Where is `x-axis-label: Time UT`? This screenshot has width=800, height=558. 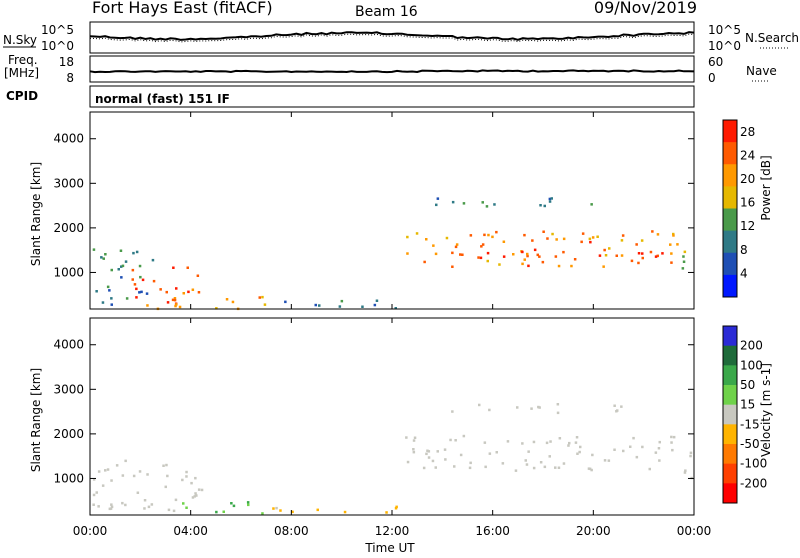
x-axis-label: Time UT is located at coordinates (389, 547).